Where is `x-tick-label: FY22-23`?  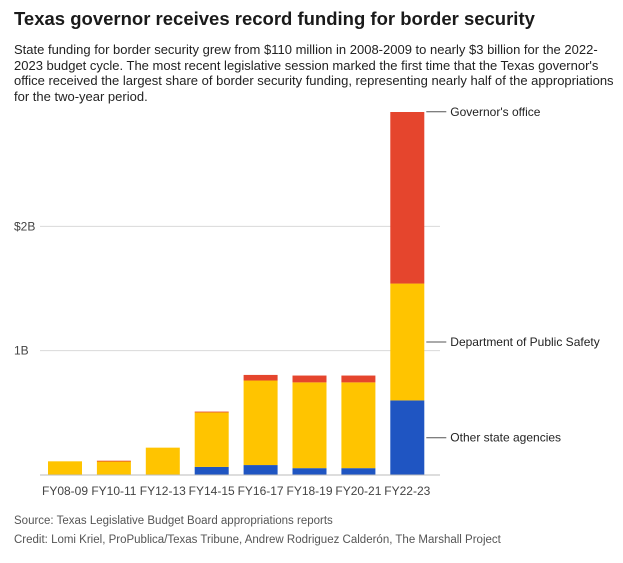 x-tick-label: FY22-23 is located at coordinates (407, 491).